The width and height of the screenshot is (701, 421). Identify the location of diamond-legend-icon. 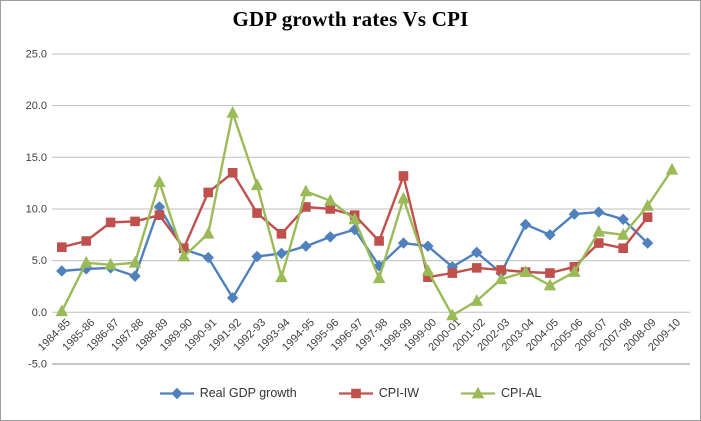
(176, 393).